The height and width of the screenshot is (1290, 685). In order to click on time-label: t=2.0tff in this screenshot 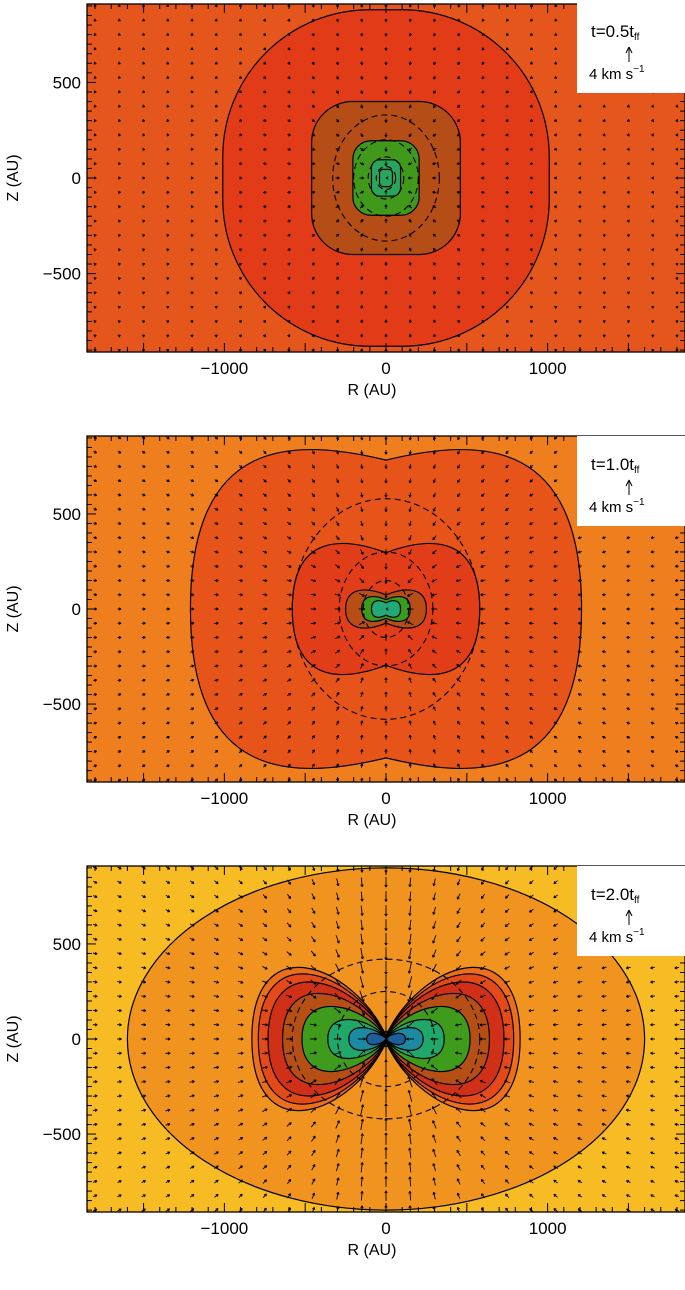, I will do `click(615, 895)`.